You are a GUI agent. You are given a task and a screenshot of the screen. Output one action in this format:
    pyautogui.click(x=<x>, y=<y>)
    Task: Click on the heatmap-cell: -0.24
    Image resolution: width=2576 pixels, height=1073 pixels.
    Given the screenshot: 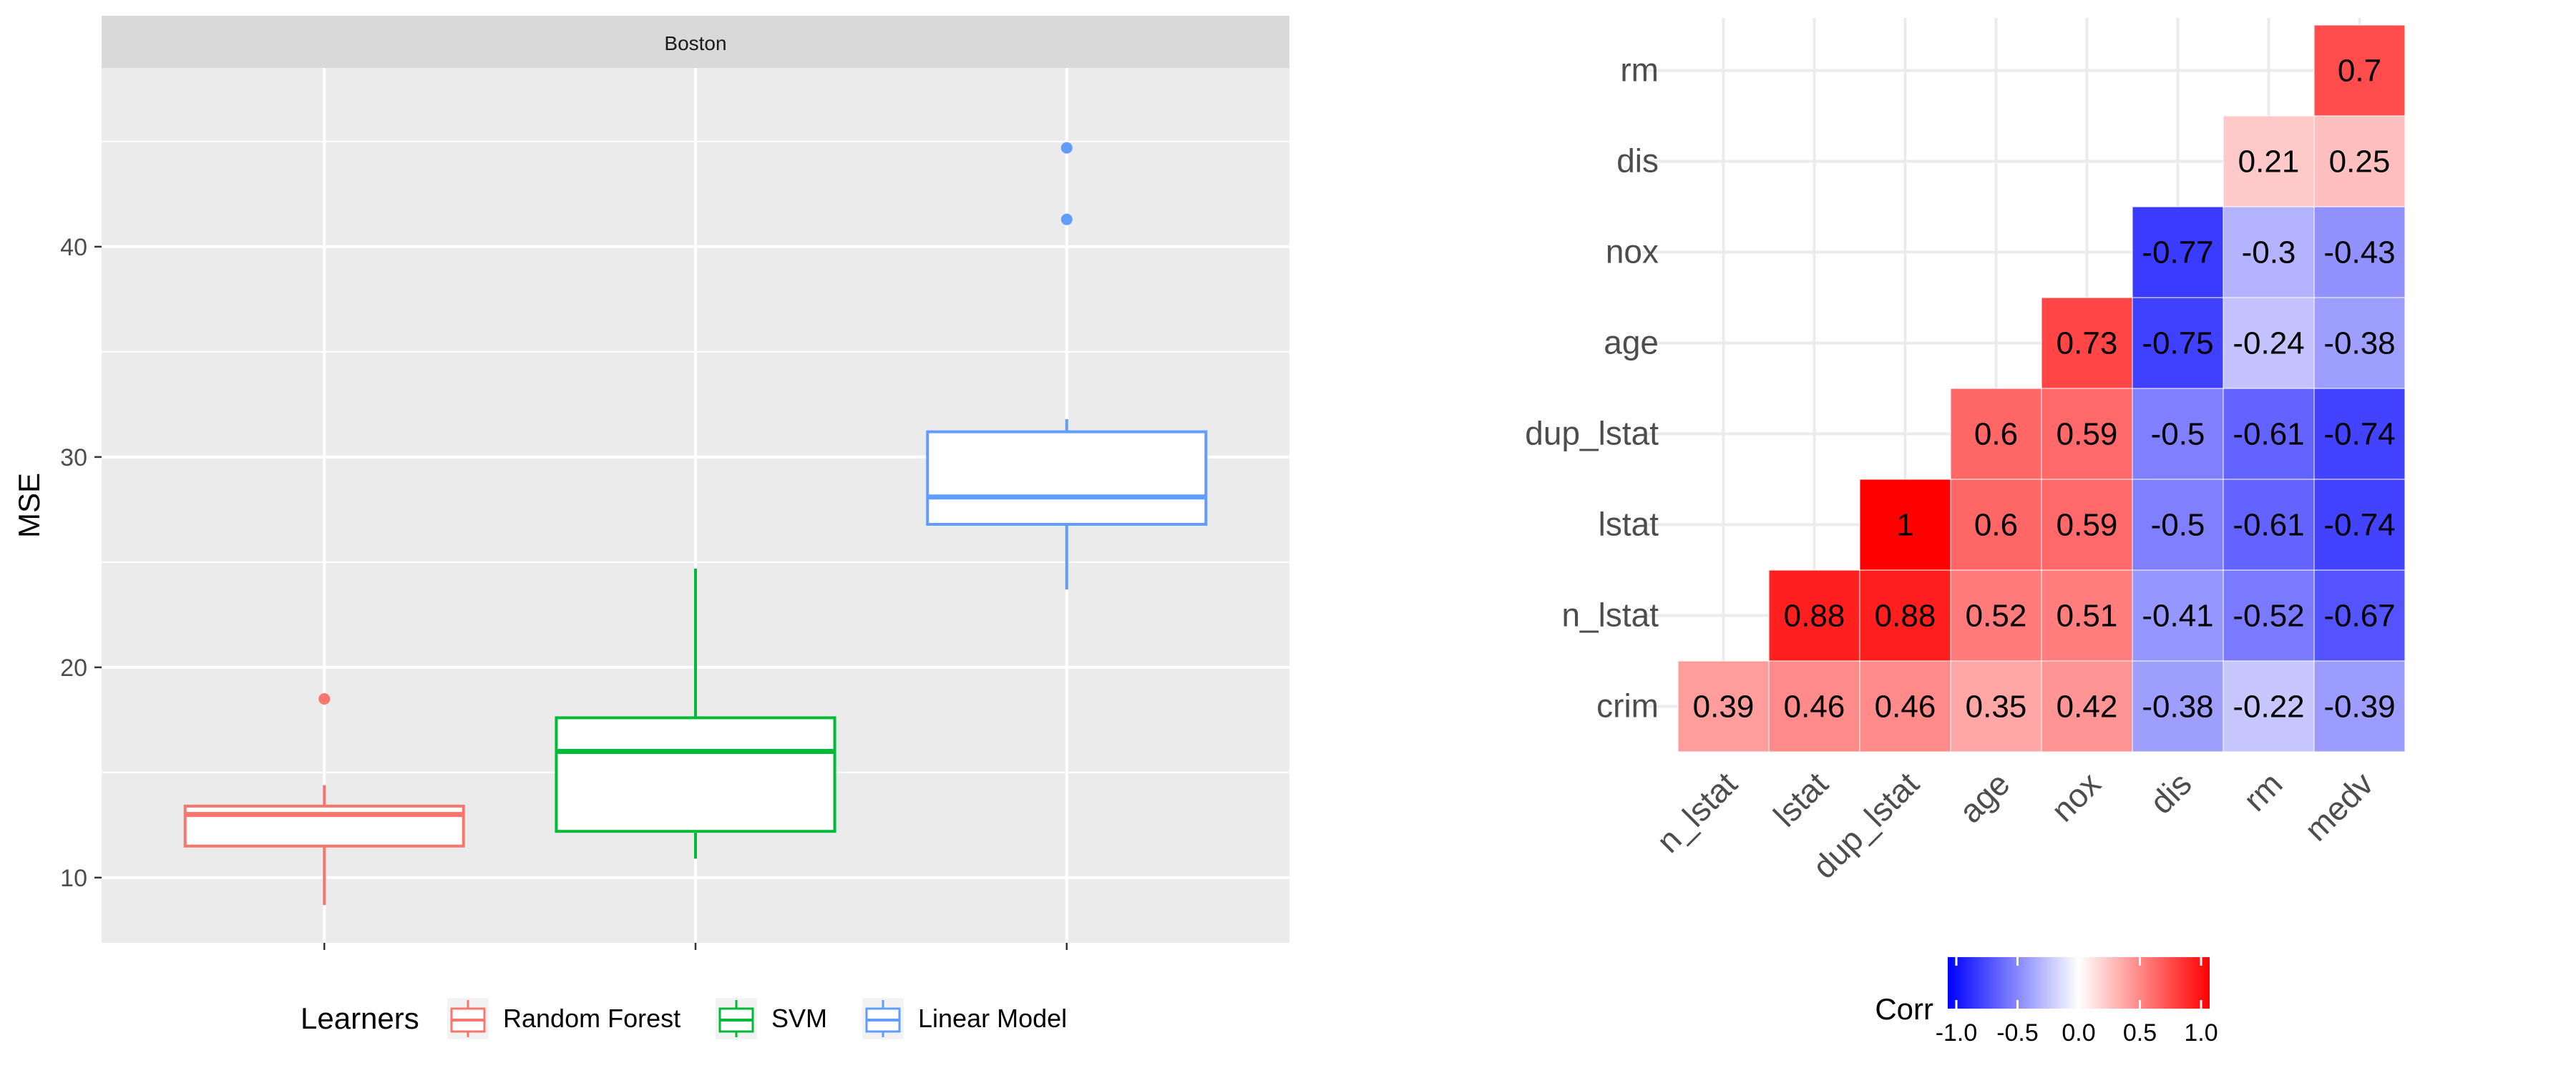 What is the action you would take?
    pyautogui.click(x=2269, y=343)
    